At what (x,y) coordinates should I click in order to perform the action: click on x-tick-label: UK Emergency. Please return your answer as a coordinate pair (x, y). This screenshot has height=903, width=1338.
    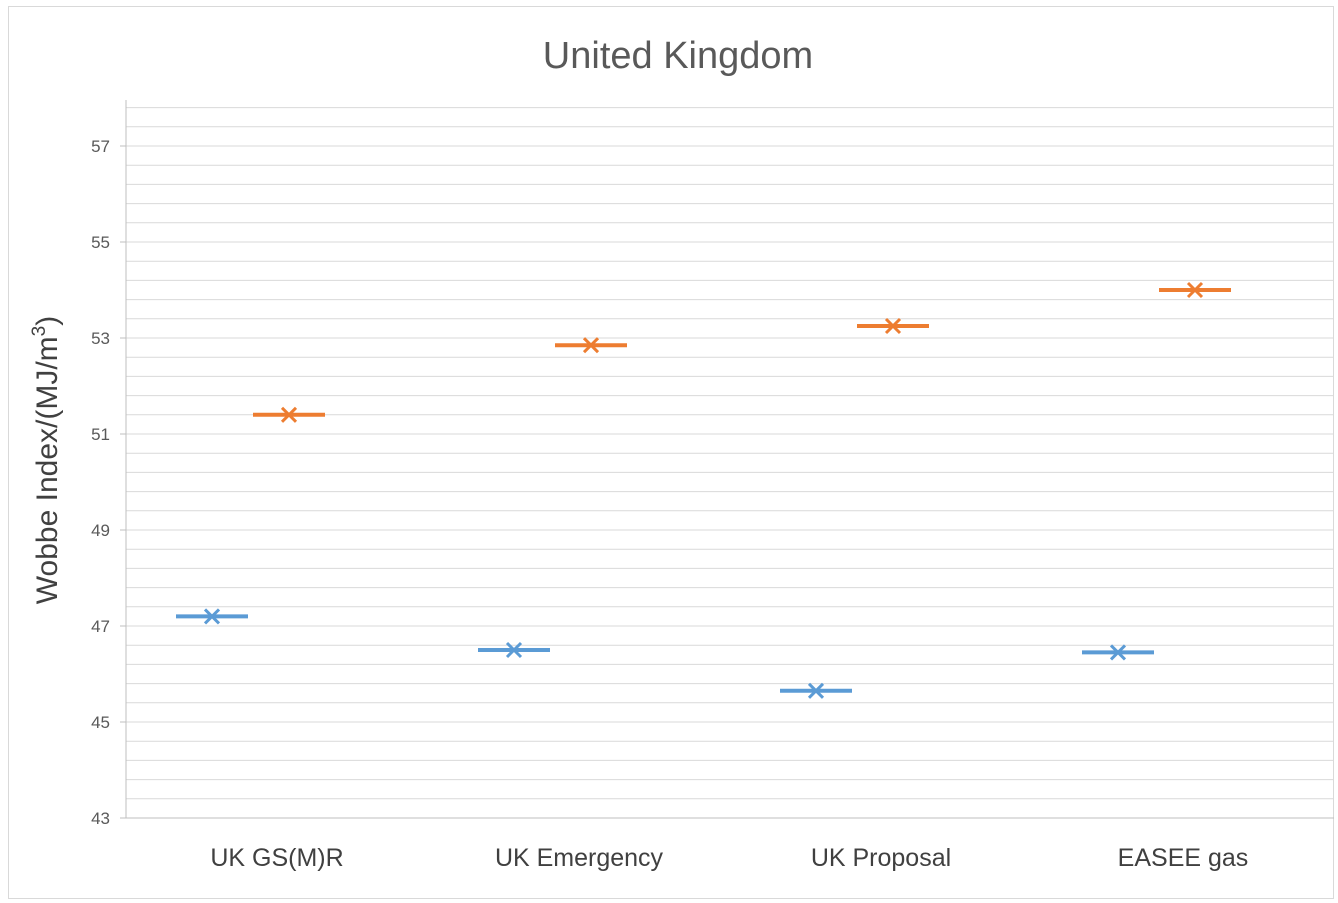
    Looking at the image, I should click on (579, 858).